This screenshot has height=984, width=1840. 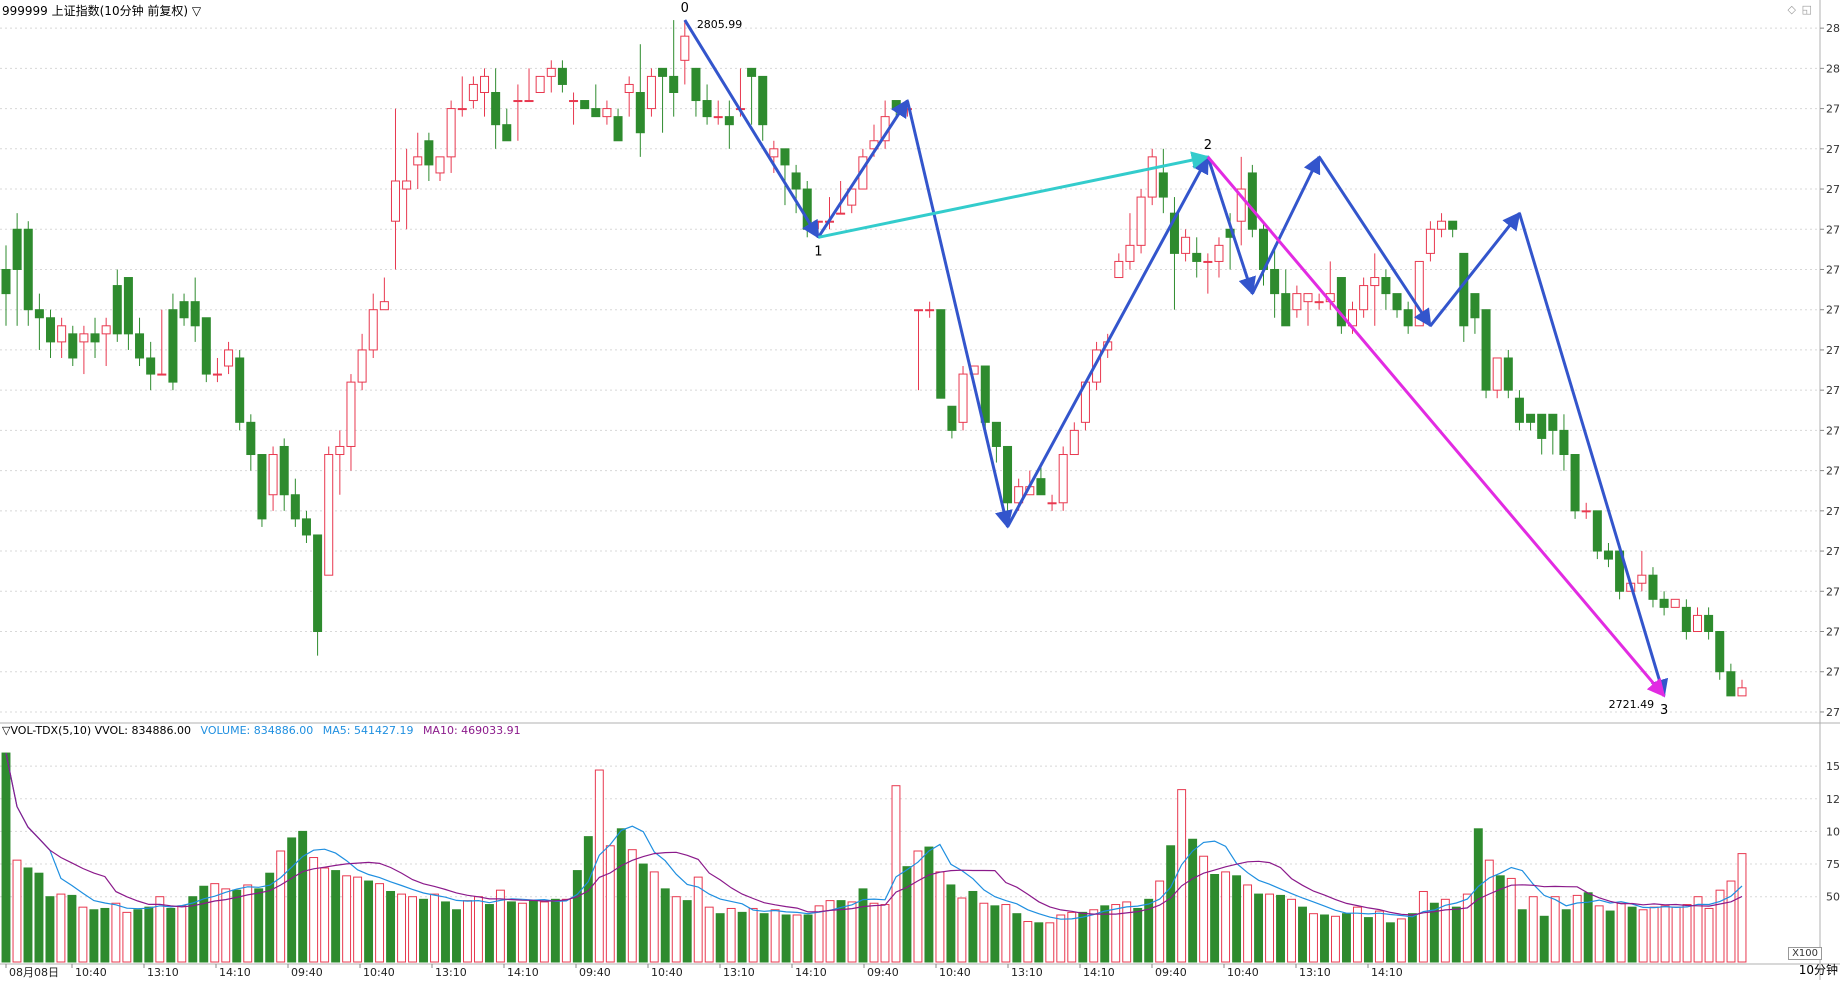 What do you see at coordinates (257, 730) in the screenshot?
I see `vol-volume-value: VOLUME: 834886.00` at bounding box center [257, 730].